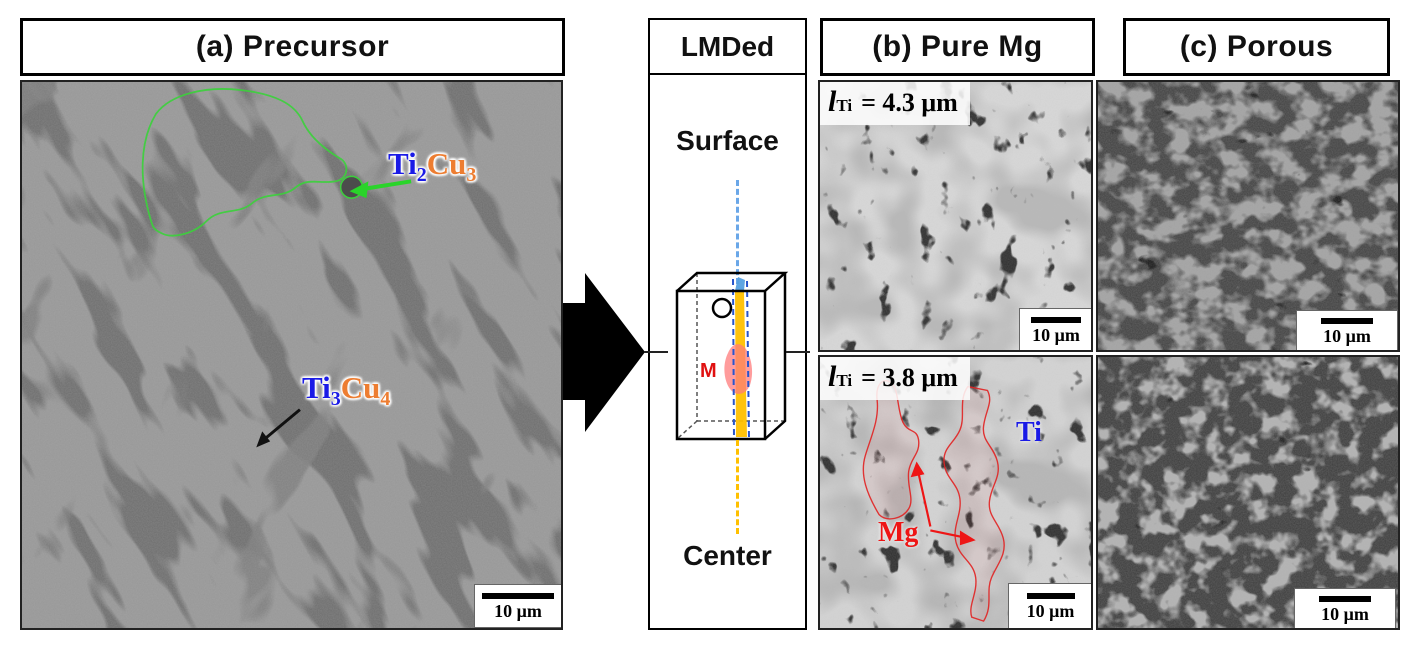  I want to click on panel-c-header: (c) Porous, so click(1256, 47).